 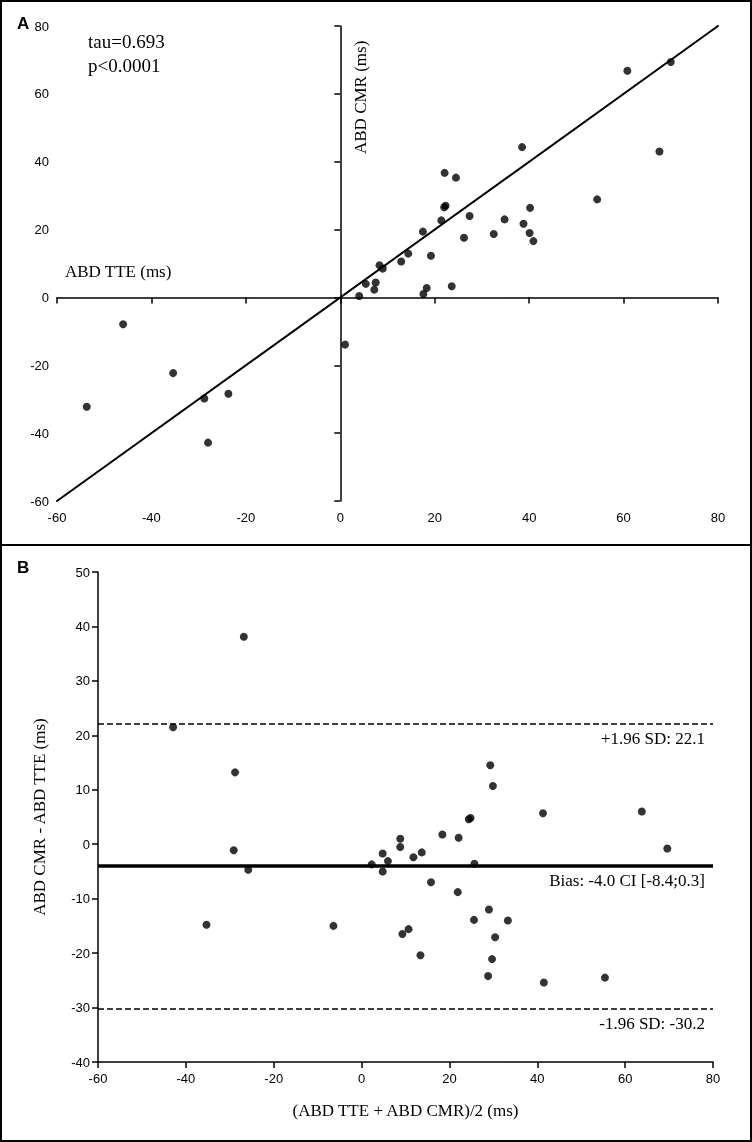 I want to click on y-tick-label: -10, so click(x=80, y=899).